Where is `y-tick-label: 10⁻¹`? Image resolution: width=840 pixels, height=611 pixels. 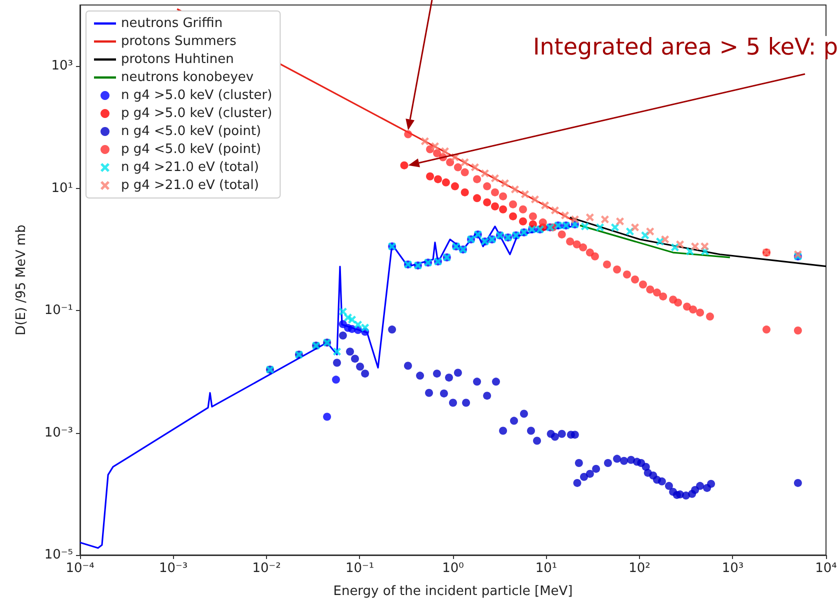 y-tick-label: 10⁻¹ is located at coordinates (58, 310).